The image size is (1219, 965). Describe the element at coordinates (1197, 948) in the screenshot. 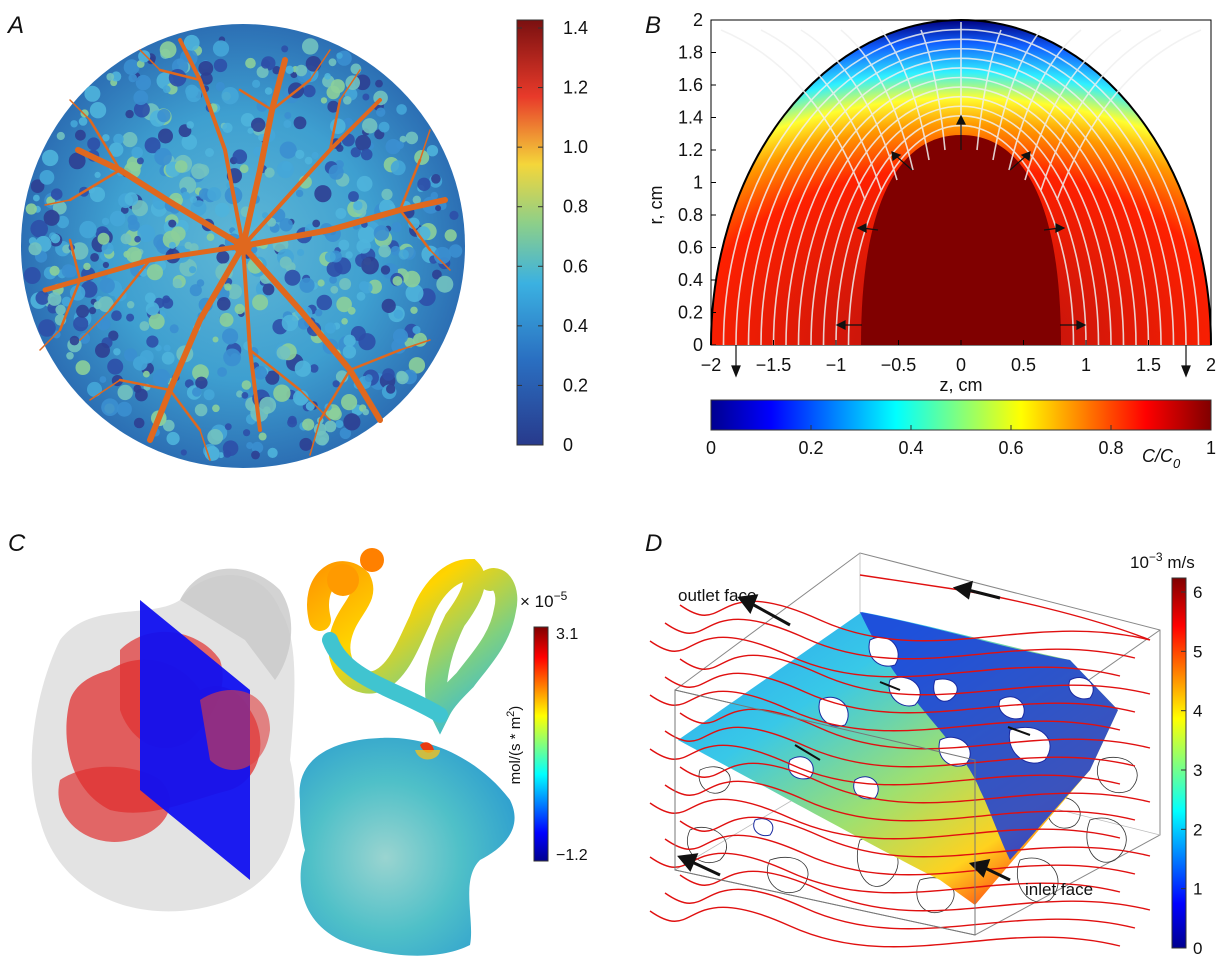

I see `d-colorbar-tick: 0` at that location.